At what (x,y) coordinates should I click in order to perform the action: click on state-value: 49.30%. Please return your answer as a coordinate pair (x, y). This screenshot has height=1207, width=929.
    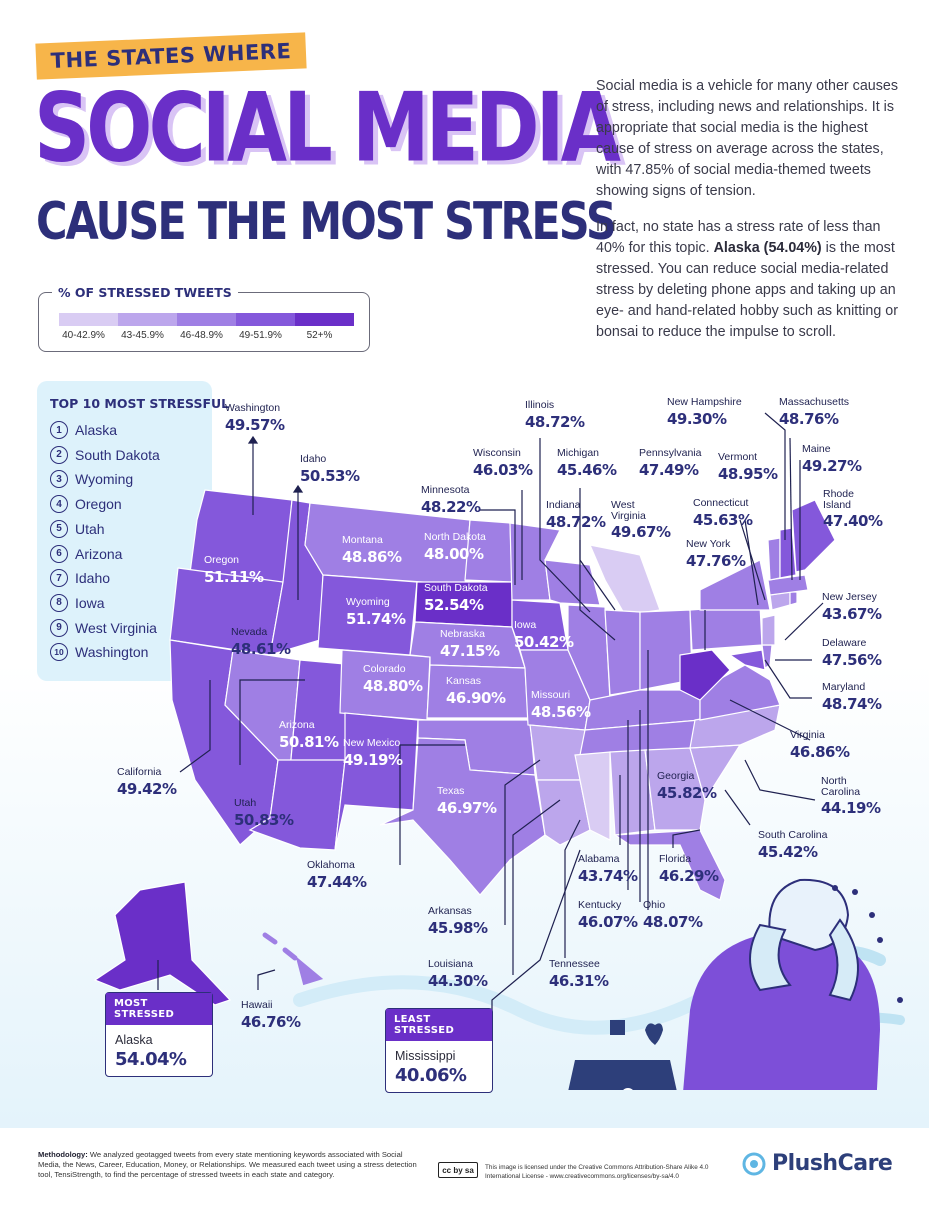
    Looking at the image, I should click on (697, 418).